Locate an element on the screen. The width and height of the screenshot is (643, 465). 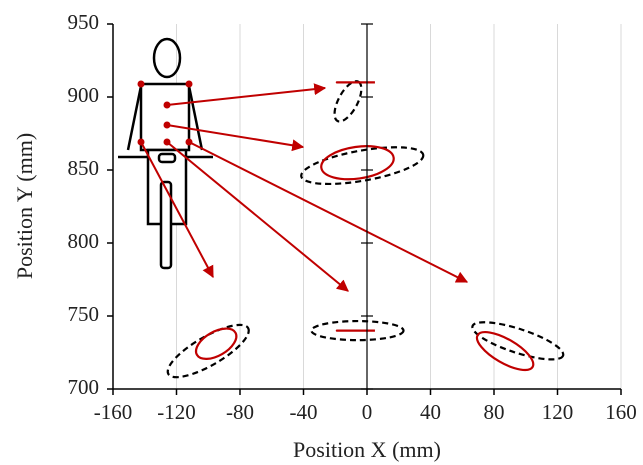
x-tick-label: 40 is located at coordinates (430, 412).